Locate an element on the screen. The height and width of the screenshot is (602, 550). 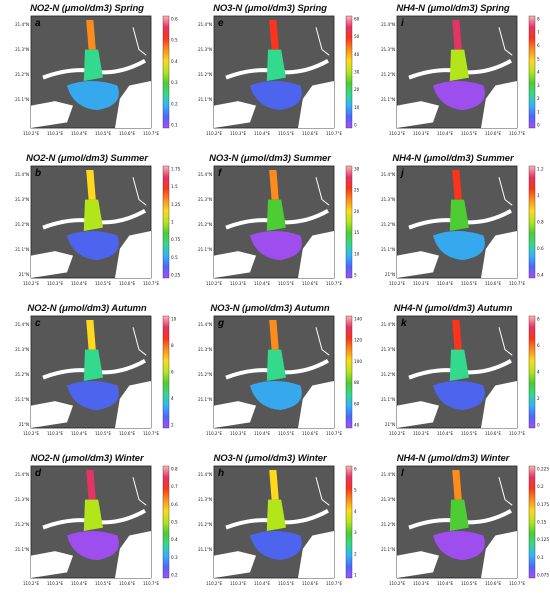
colorbar-tick-label: 1 is located at coordinates (172, 222).